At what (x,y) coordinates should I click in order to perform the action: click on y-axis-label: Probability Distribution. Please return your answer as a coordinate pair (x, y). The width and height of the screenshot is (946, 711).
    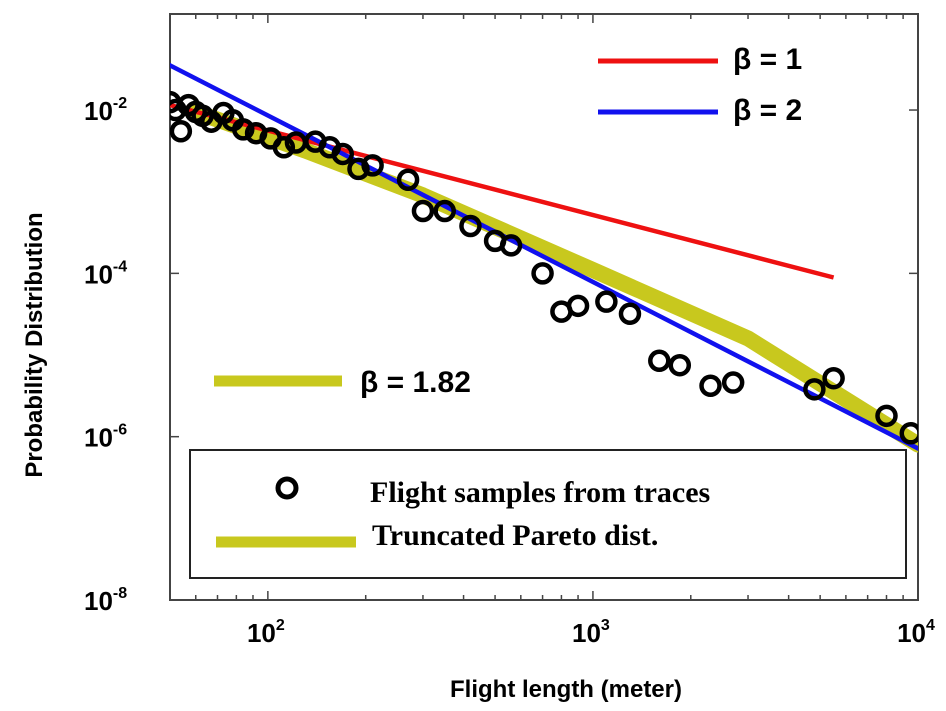
    Looking at the image, I should click on (34, 344).